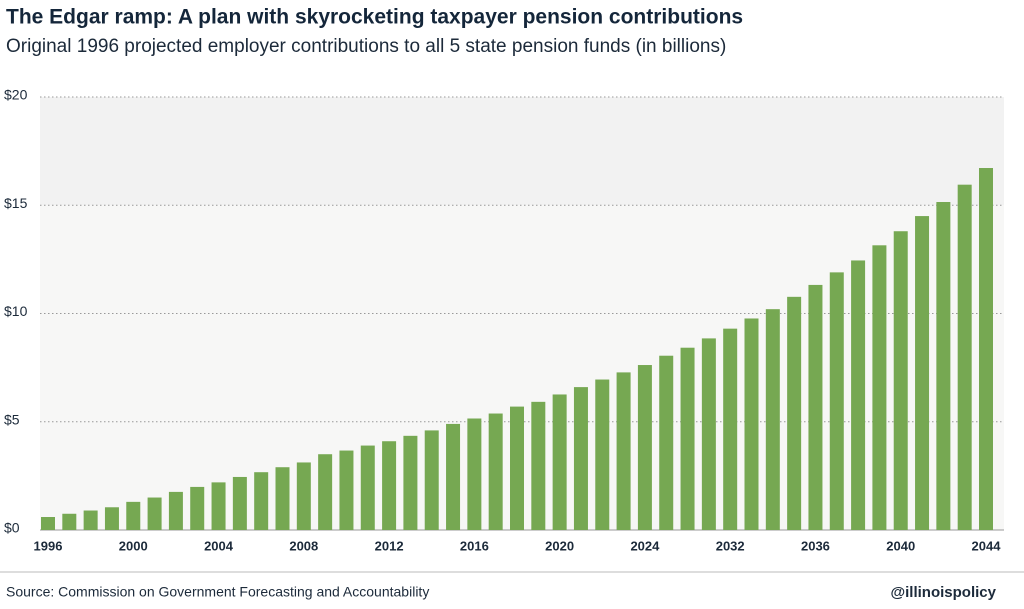 The height and width of the screenshot is (609, 1024). I want to click on y-tick-label: $20, so click(16, 95).